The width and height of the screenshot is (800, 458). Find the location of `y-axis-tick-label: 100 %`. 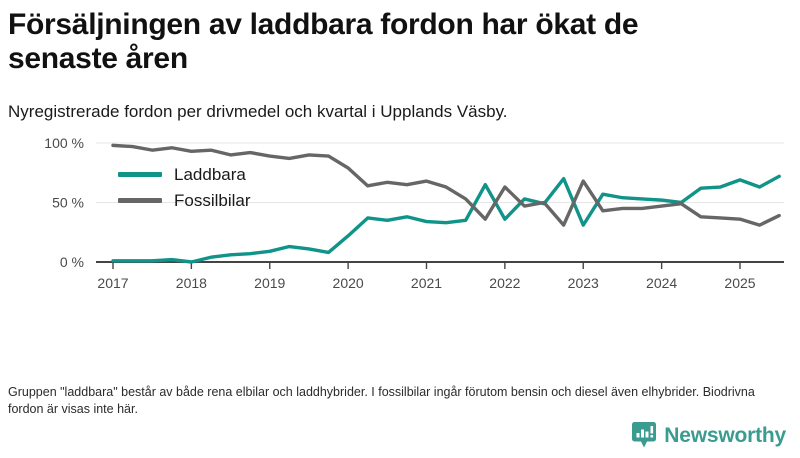

y-axis-tick-label: 100 % is located at coordinates (64, 144).